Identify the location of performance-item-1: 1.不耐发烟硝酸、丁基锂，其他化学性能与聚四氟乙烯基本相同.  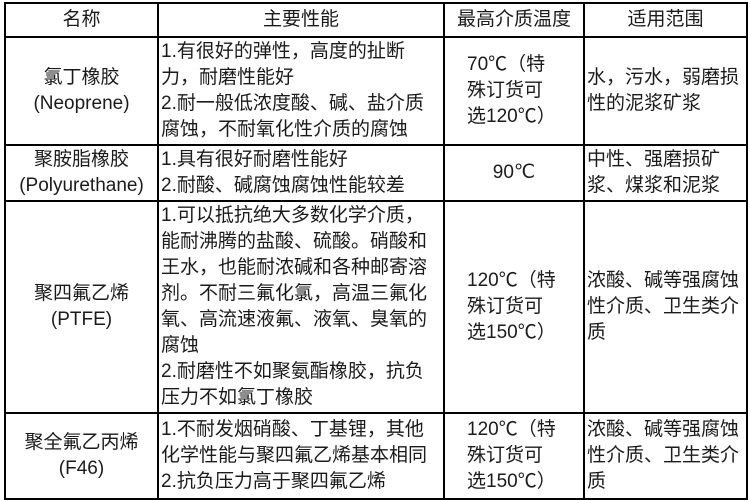
(294, 442).